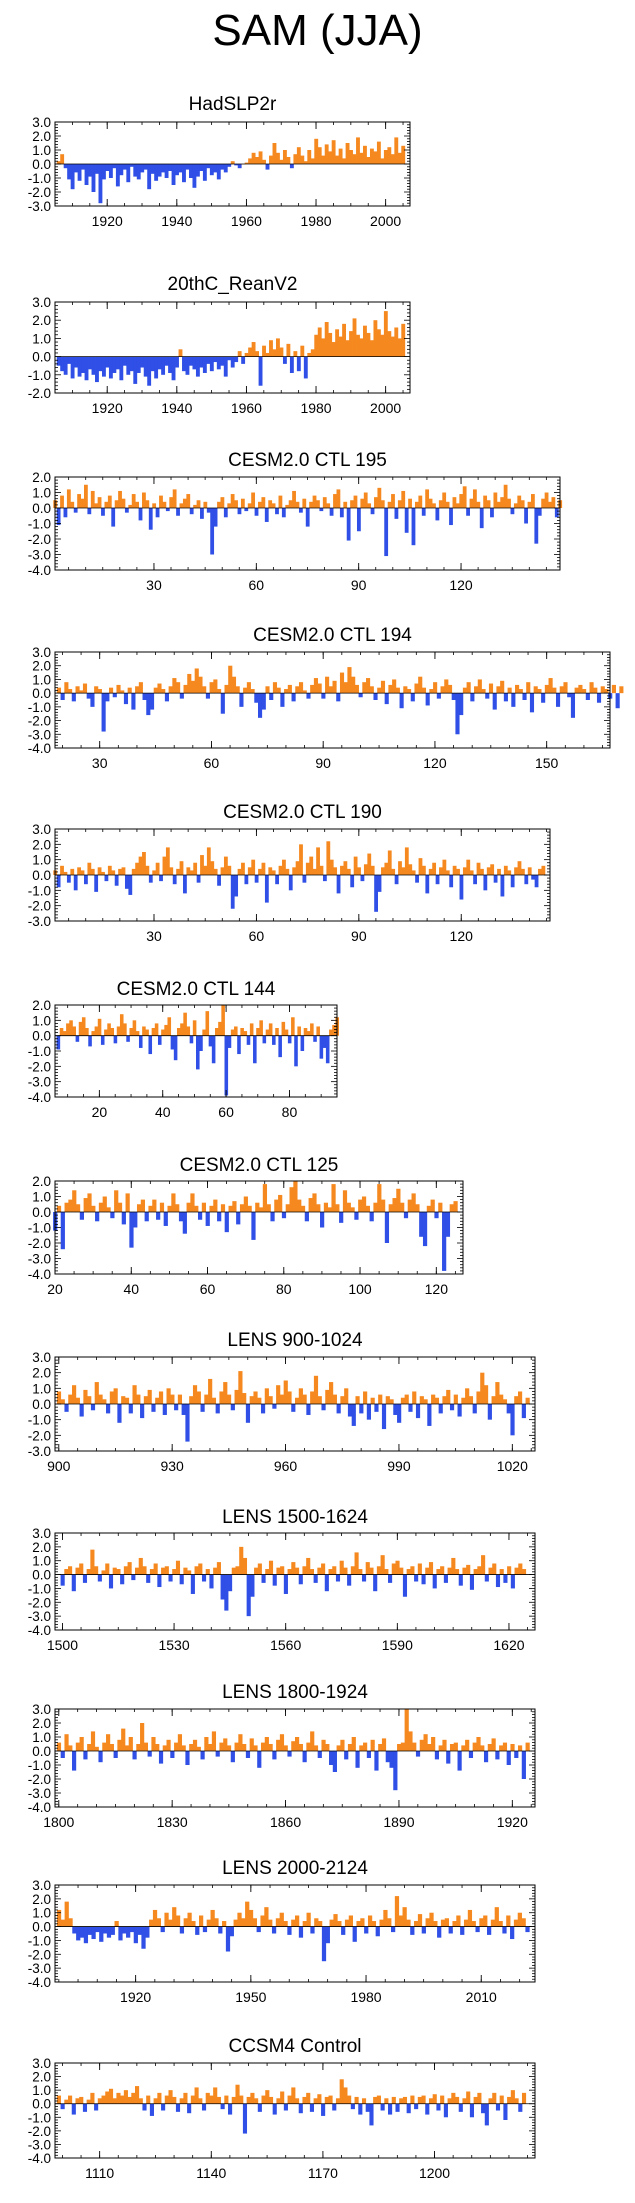  What do you see at coordinates (41, 1020) in the screenshot?
I see `y-tick-label: 1.0` at bounding box center [41, 1020].